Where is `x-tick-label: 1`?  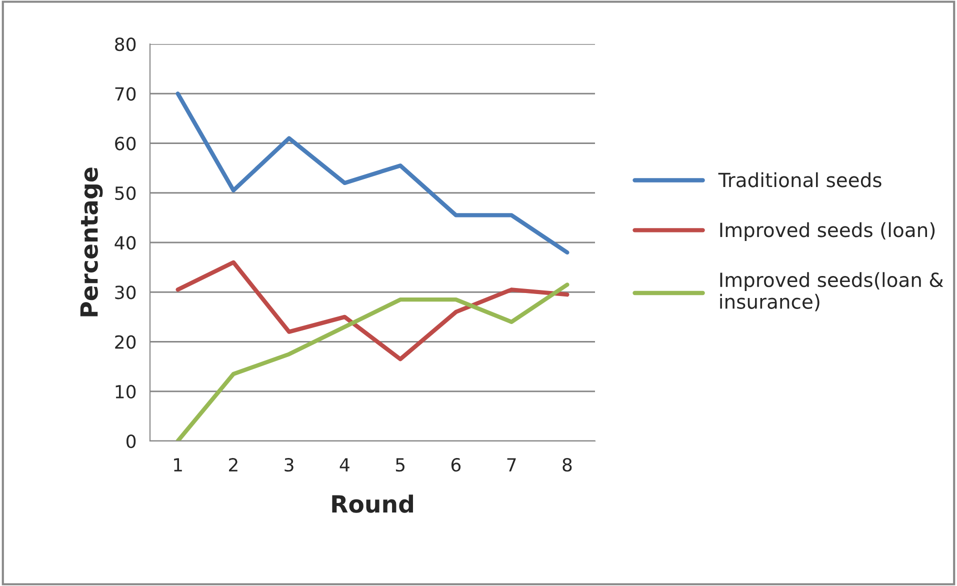 x-tick-label: 1 is located at coordinates (178, 465).